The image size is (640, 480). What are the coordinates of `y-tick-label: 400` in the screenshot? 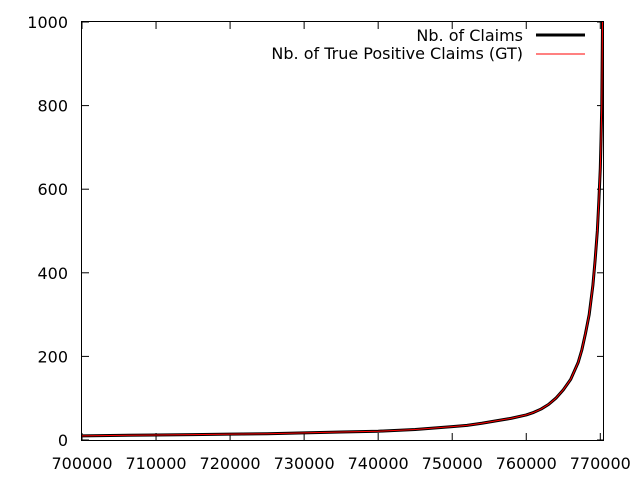 It's located at (52, 273).